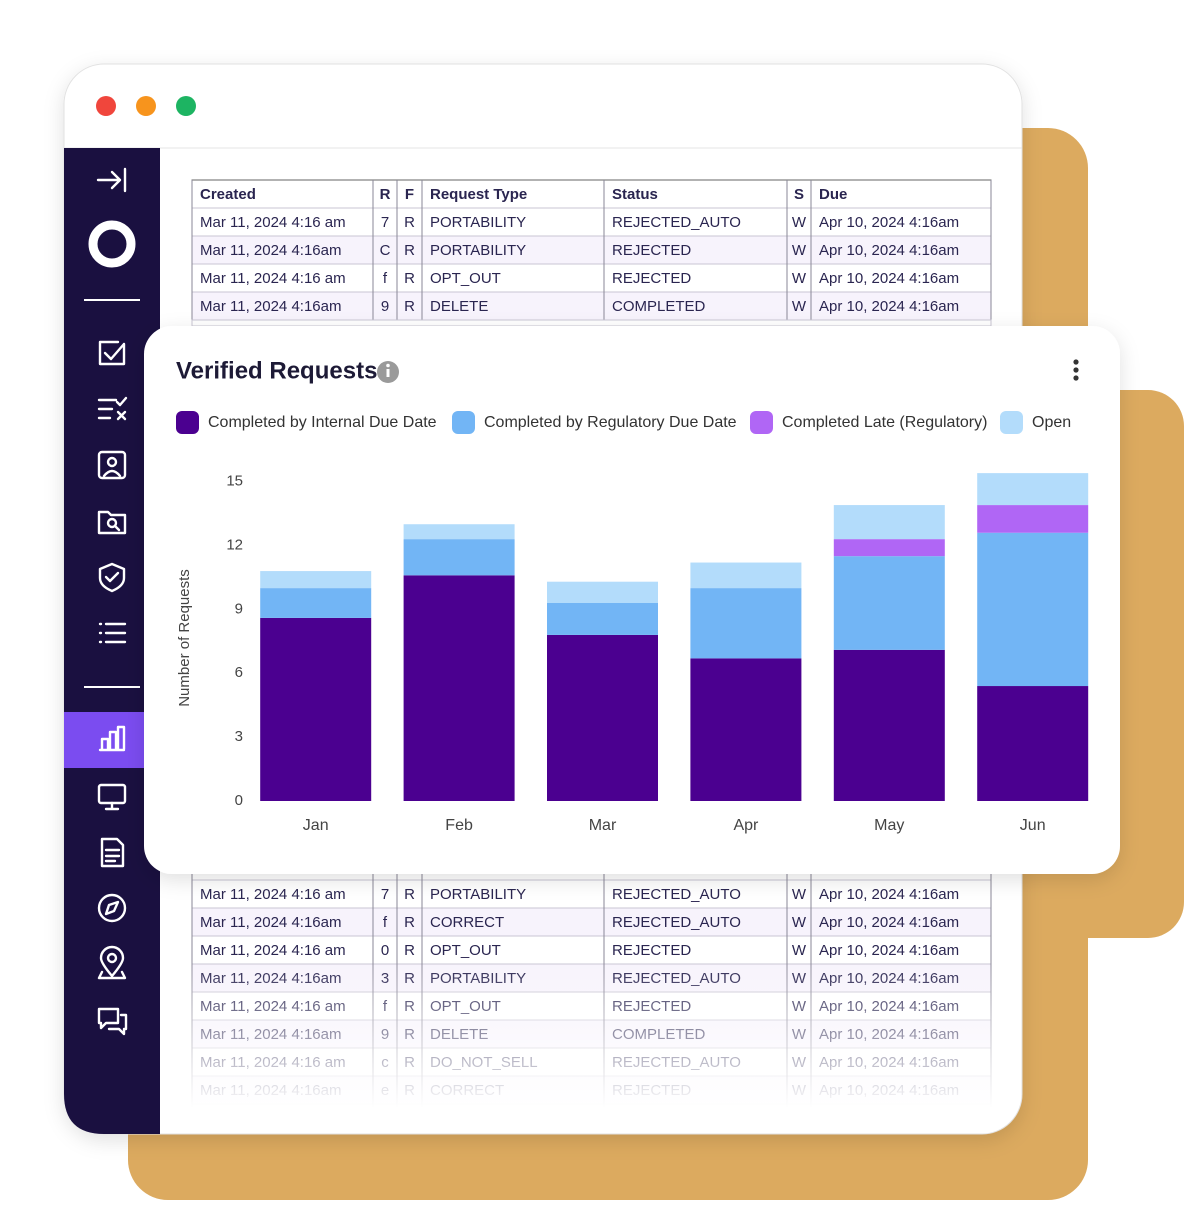 This screenshot has height=1216, width=1184. I want to click on fade-overlay, so click(590, 1034).